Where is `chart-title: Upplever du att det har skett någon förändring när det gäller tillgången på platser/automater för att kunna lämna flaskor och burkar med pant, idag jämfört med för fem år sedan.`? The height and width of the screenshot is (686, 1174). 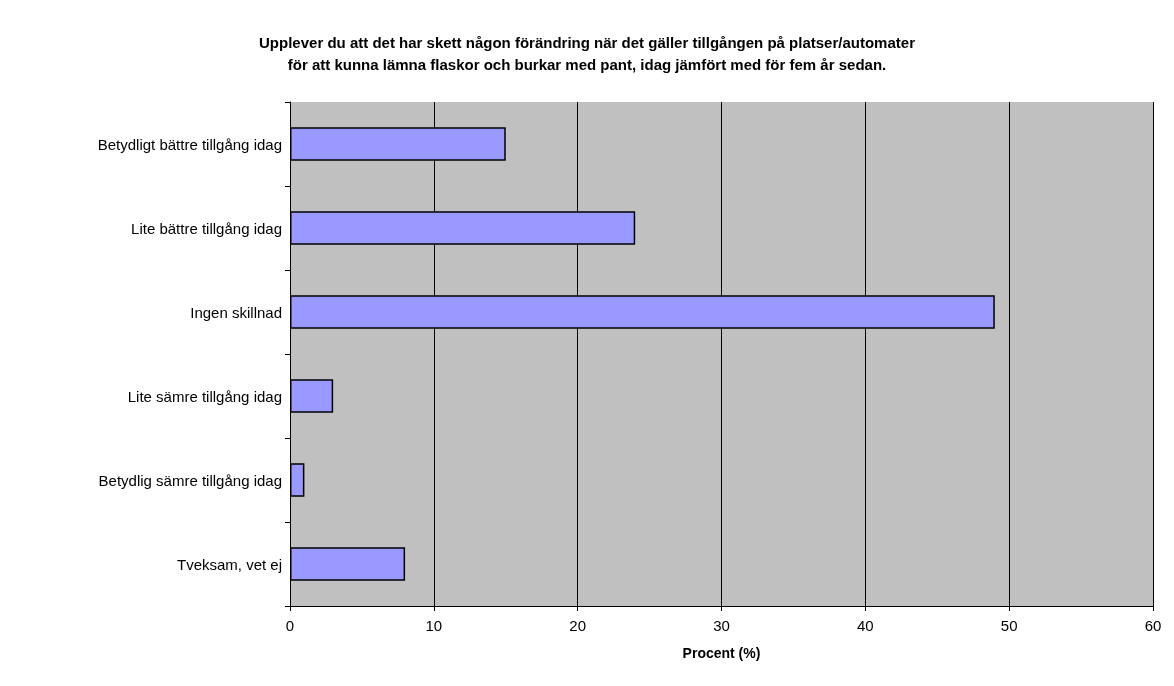 chart-title: Upplever du att det har skett någon förändring när det gäller tillgången på platser/automater för att kunna lämna flaskor och burkar med pant, idag jämfört med för fem år sedan. is located at coordinates (587, 53).